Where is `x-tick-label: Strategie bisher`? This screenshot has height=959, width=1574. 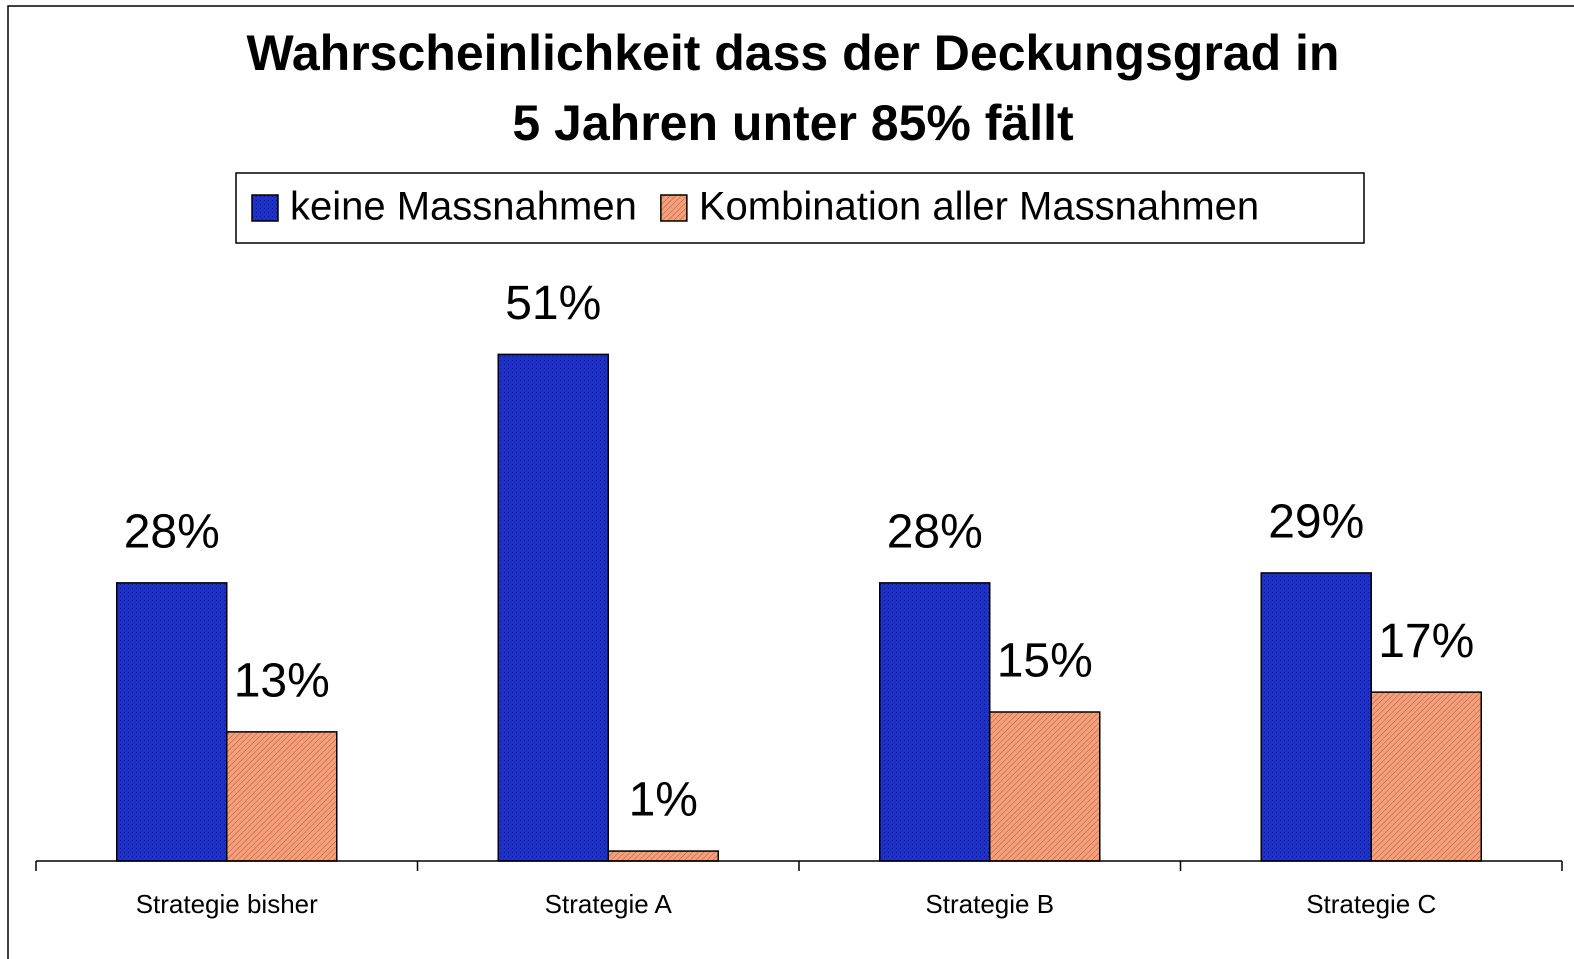 x-tick-label: Strategie bisher is located at coordinates (227, 904).